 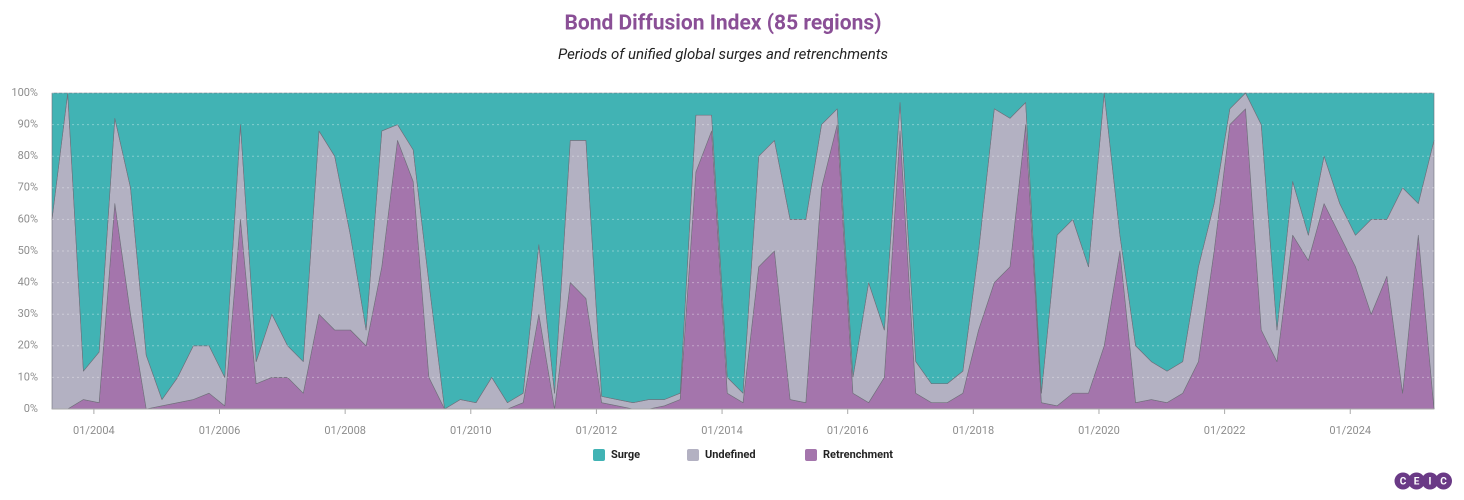 I want to click on x-tick-label: 01/2016, so click(x=848, y=430).